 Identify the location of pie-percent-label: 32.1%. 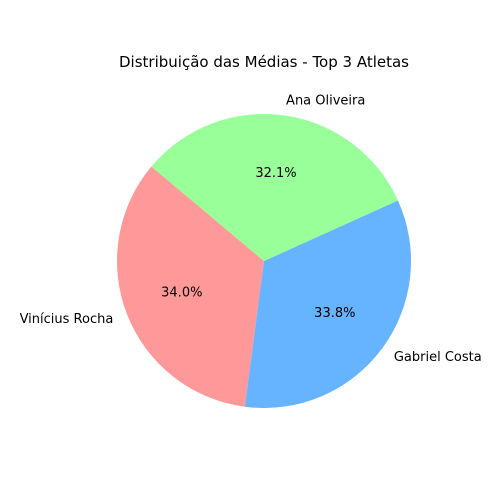
(275, 173).